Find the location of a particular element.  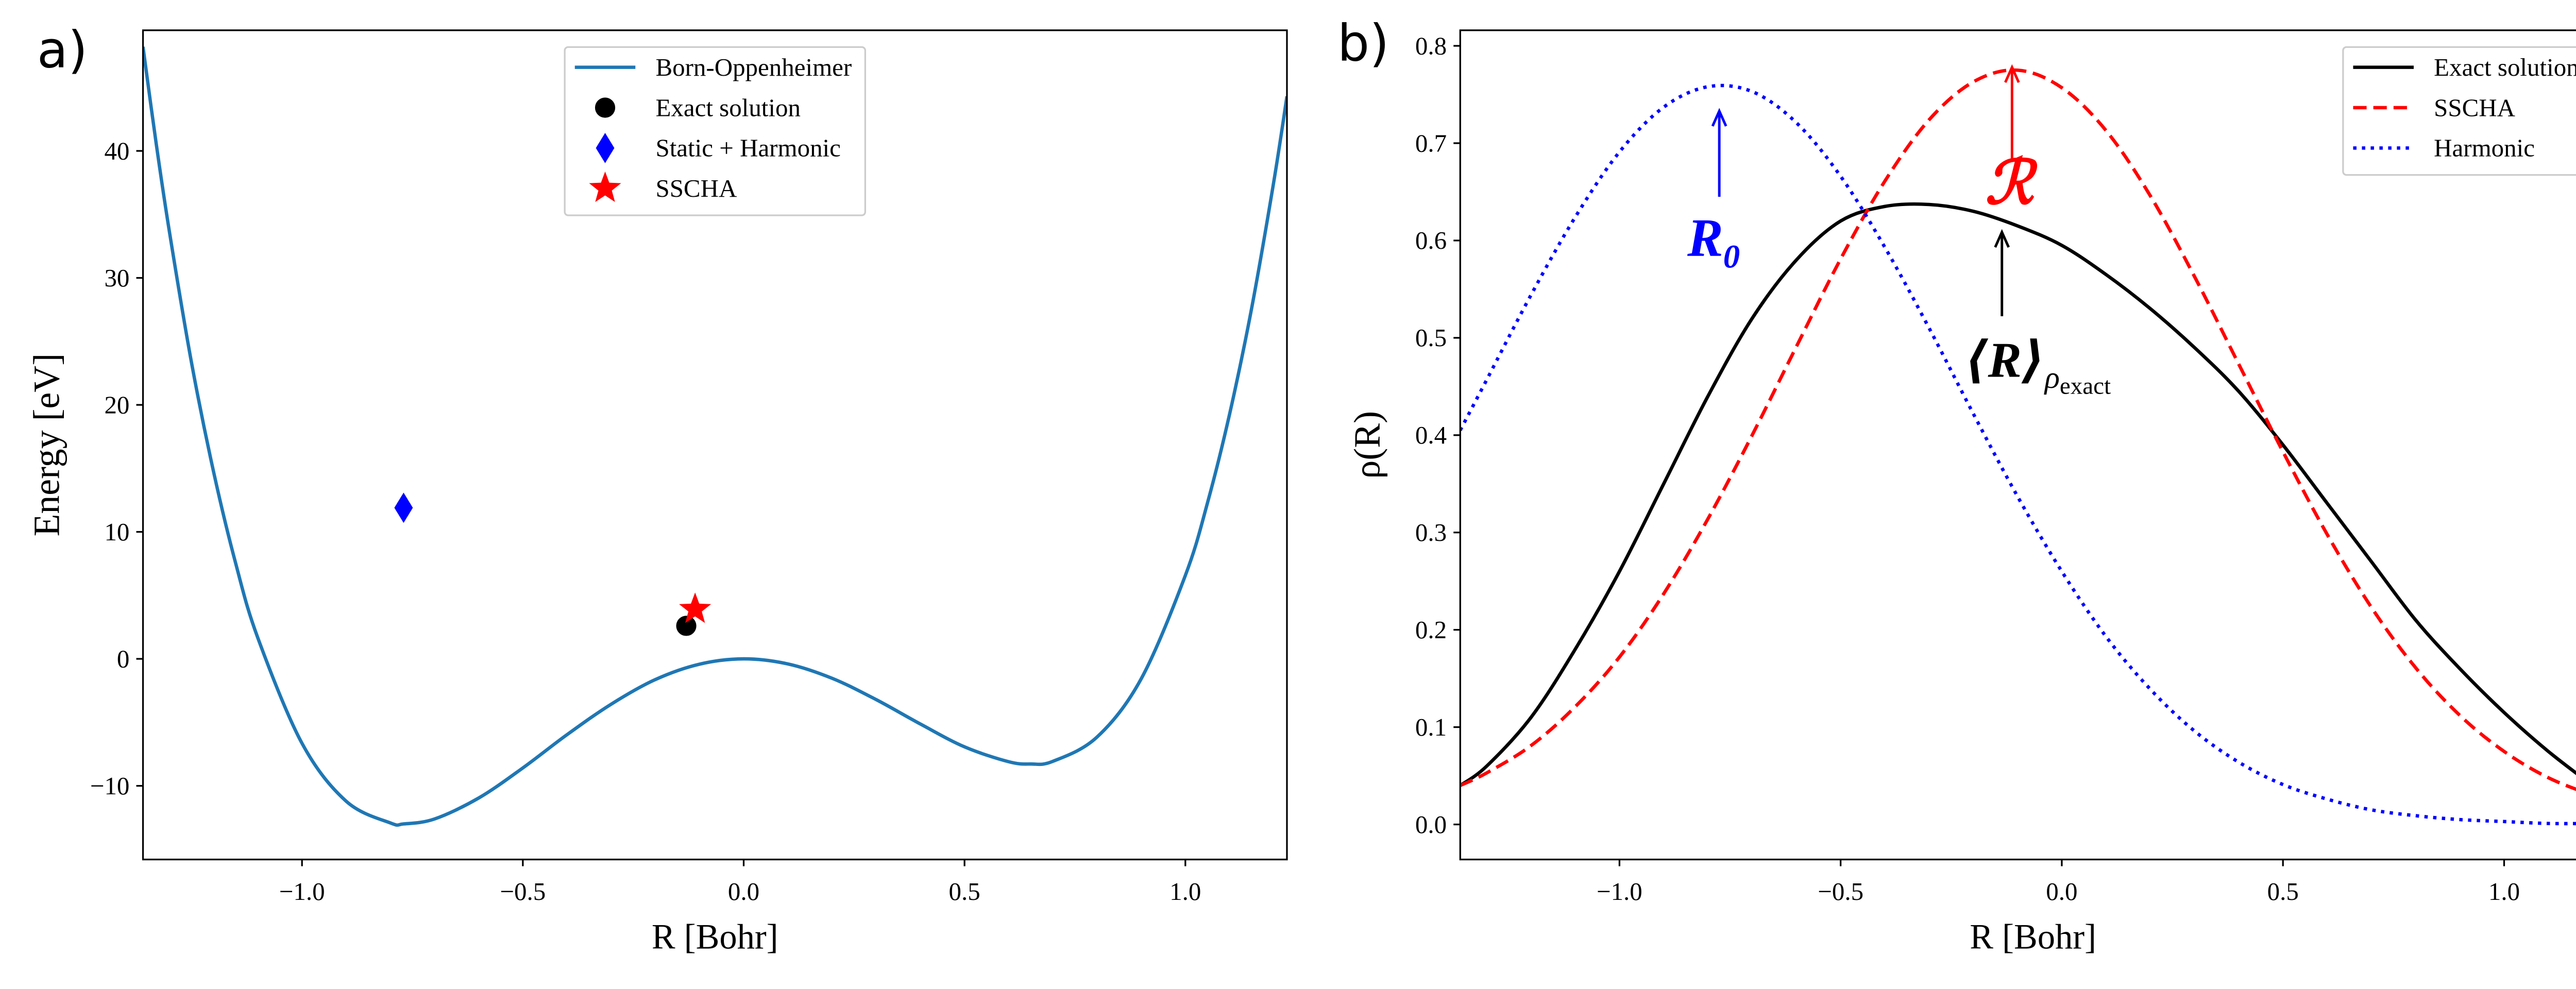

legend-label: Static + Harmonic is located at coordinates (747, 148).